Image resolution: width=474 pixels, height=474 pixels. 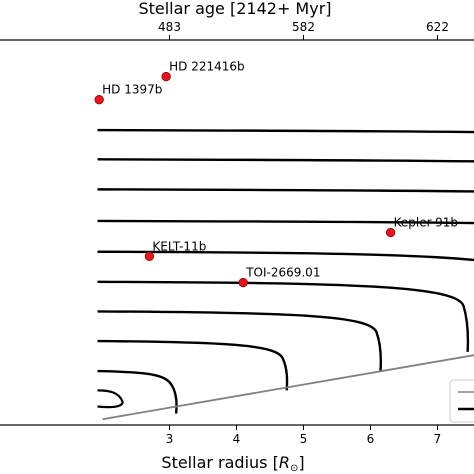 I want to click on planet-label-hd-221416b: HD 221416b, so click(x=207, y=67).